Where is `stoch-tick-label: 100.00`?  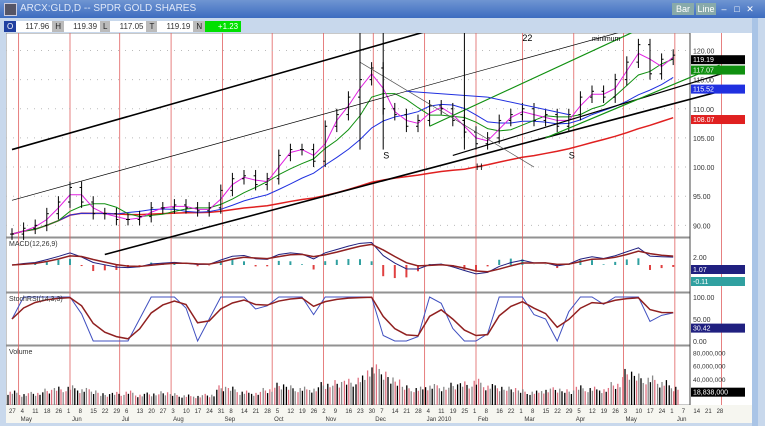
stoch-tick-label: 100.00 is located at coordinates (704, 298).